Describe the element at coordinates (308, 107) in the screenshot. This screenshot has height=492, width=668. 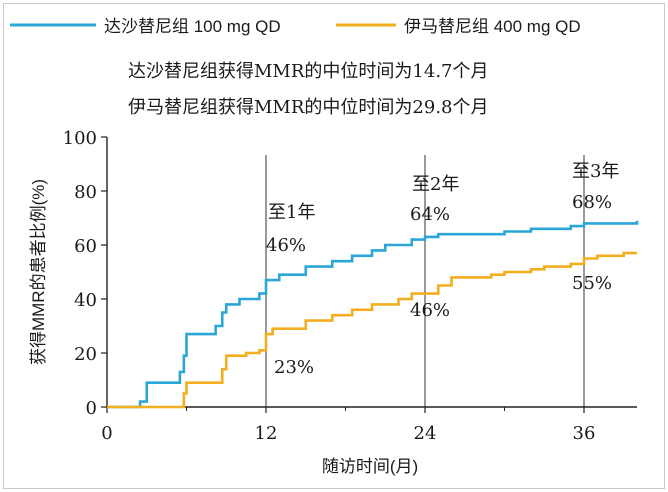
I see `note-imatinib-median: 伊马替尼组获得MMR的中位时间为29.8个月` at that location.